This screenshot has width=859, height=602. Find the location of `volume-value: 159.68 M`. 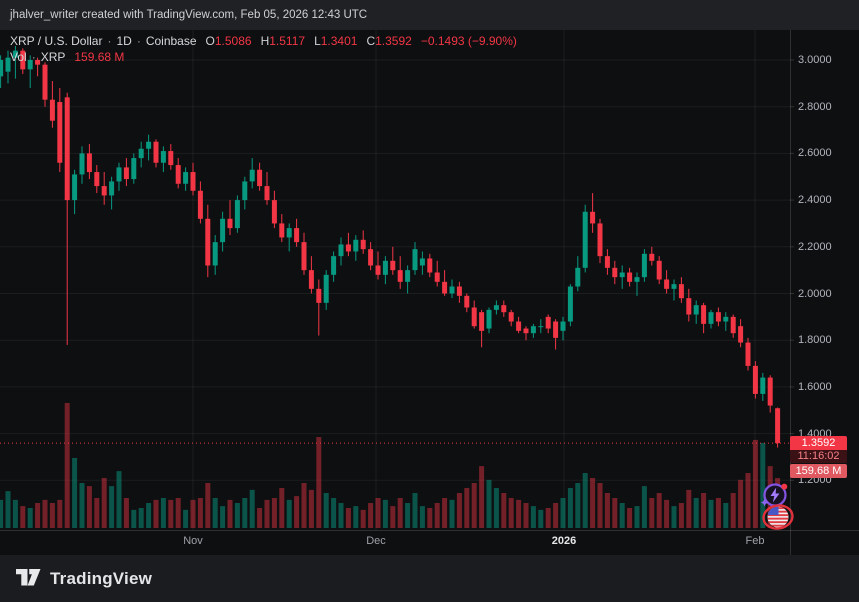

volume-value: 159.68 M is located at coordinates (99, 57).